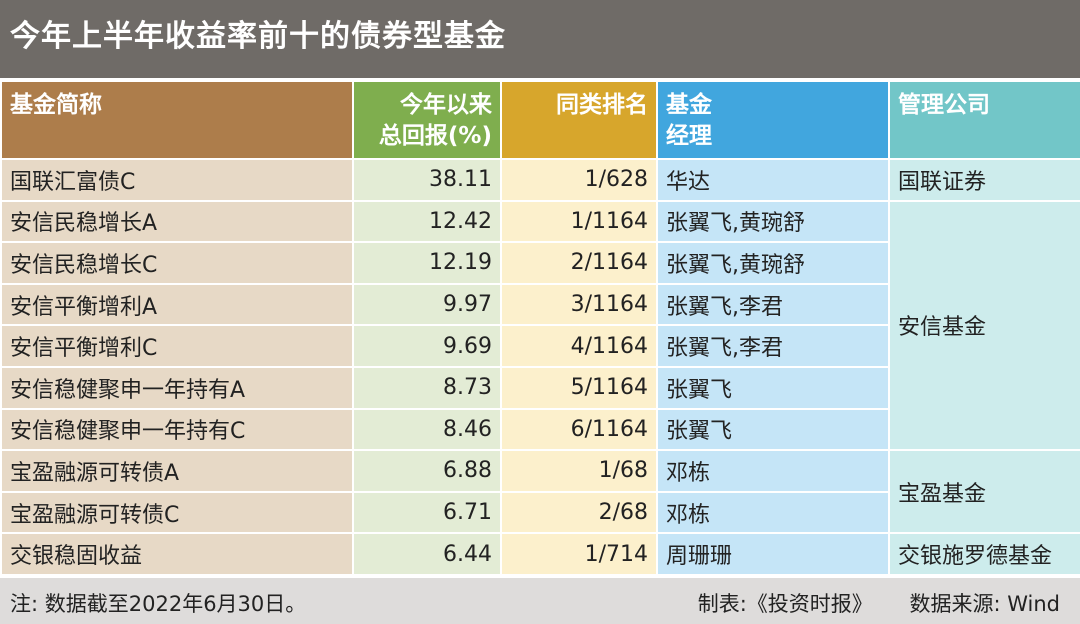 The image size is (1080, 624). Describe the element at coordinates (446, 105) in the screenshot. I see `header-return-line1: 今年以来` at that location.